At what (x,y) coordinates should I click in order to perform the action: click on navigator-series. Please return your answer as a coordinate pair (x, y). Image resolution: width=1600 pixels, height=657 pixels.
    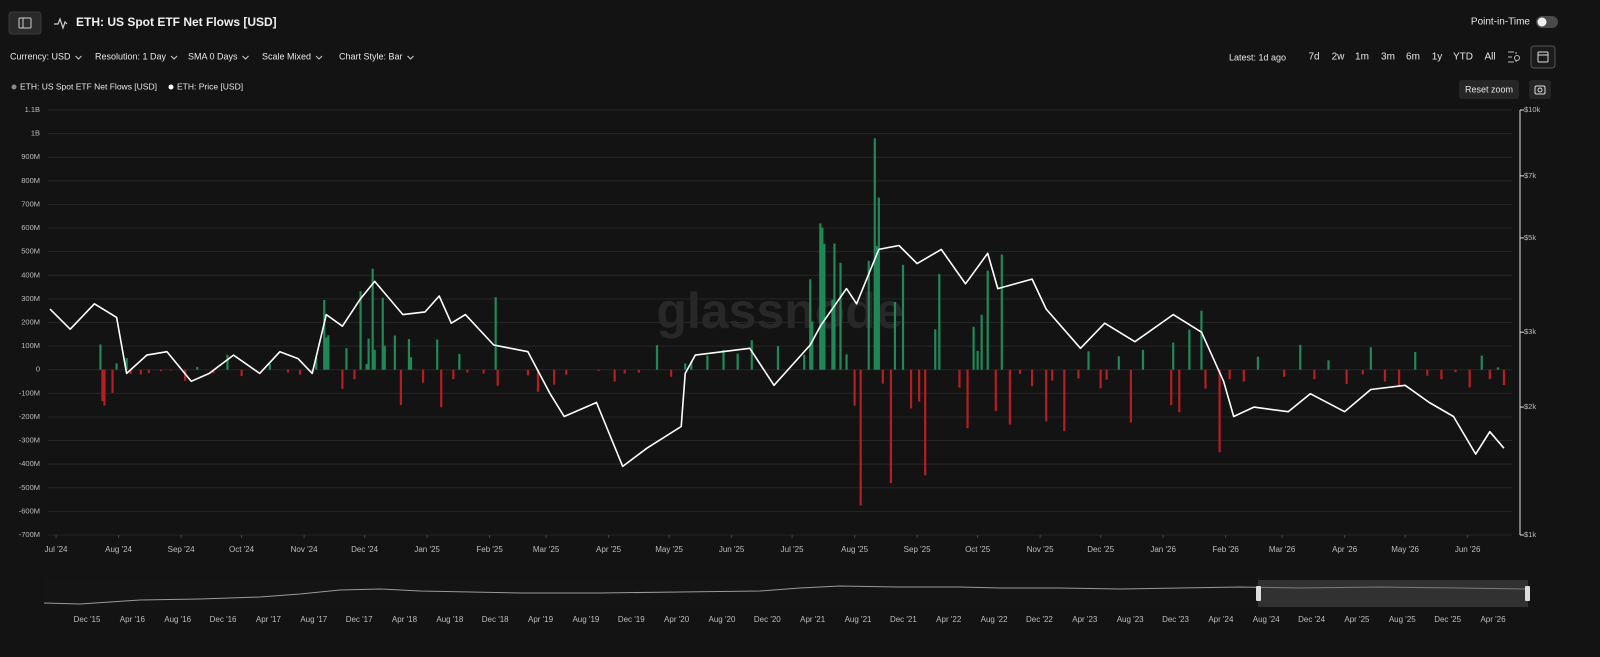
    Looking at the image, I should click on (786, 595).